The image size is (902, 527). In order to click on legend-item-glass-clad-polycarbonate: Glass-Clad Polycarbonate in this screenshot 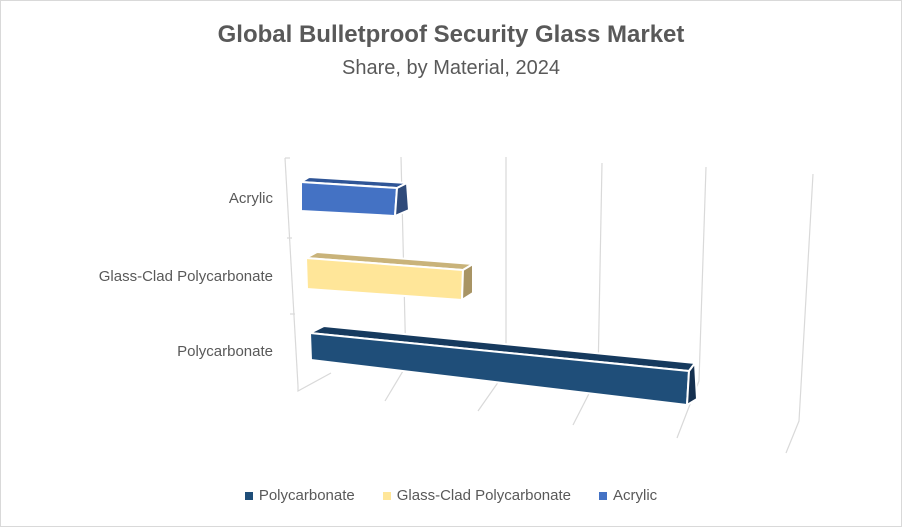, I will do `click(476, 495)`.